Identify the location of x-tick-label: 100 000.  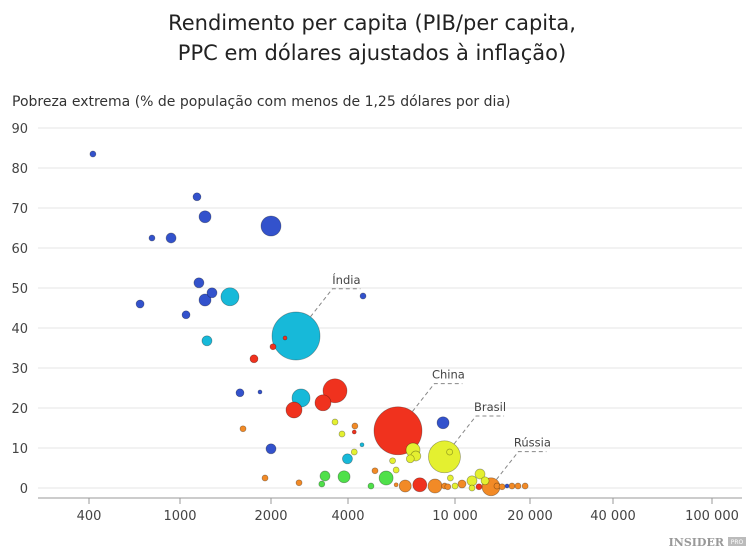
(712, 516).